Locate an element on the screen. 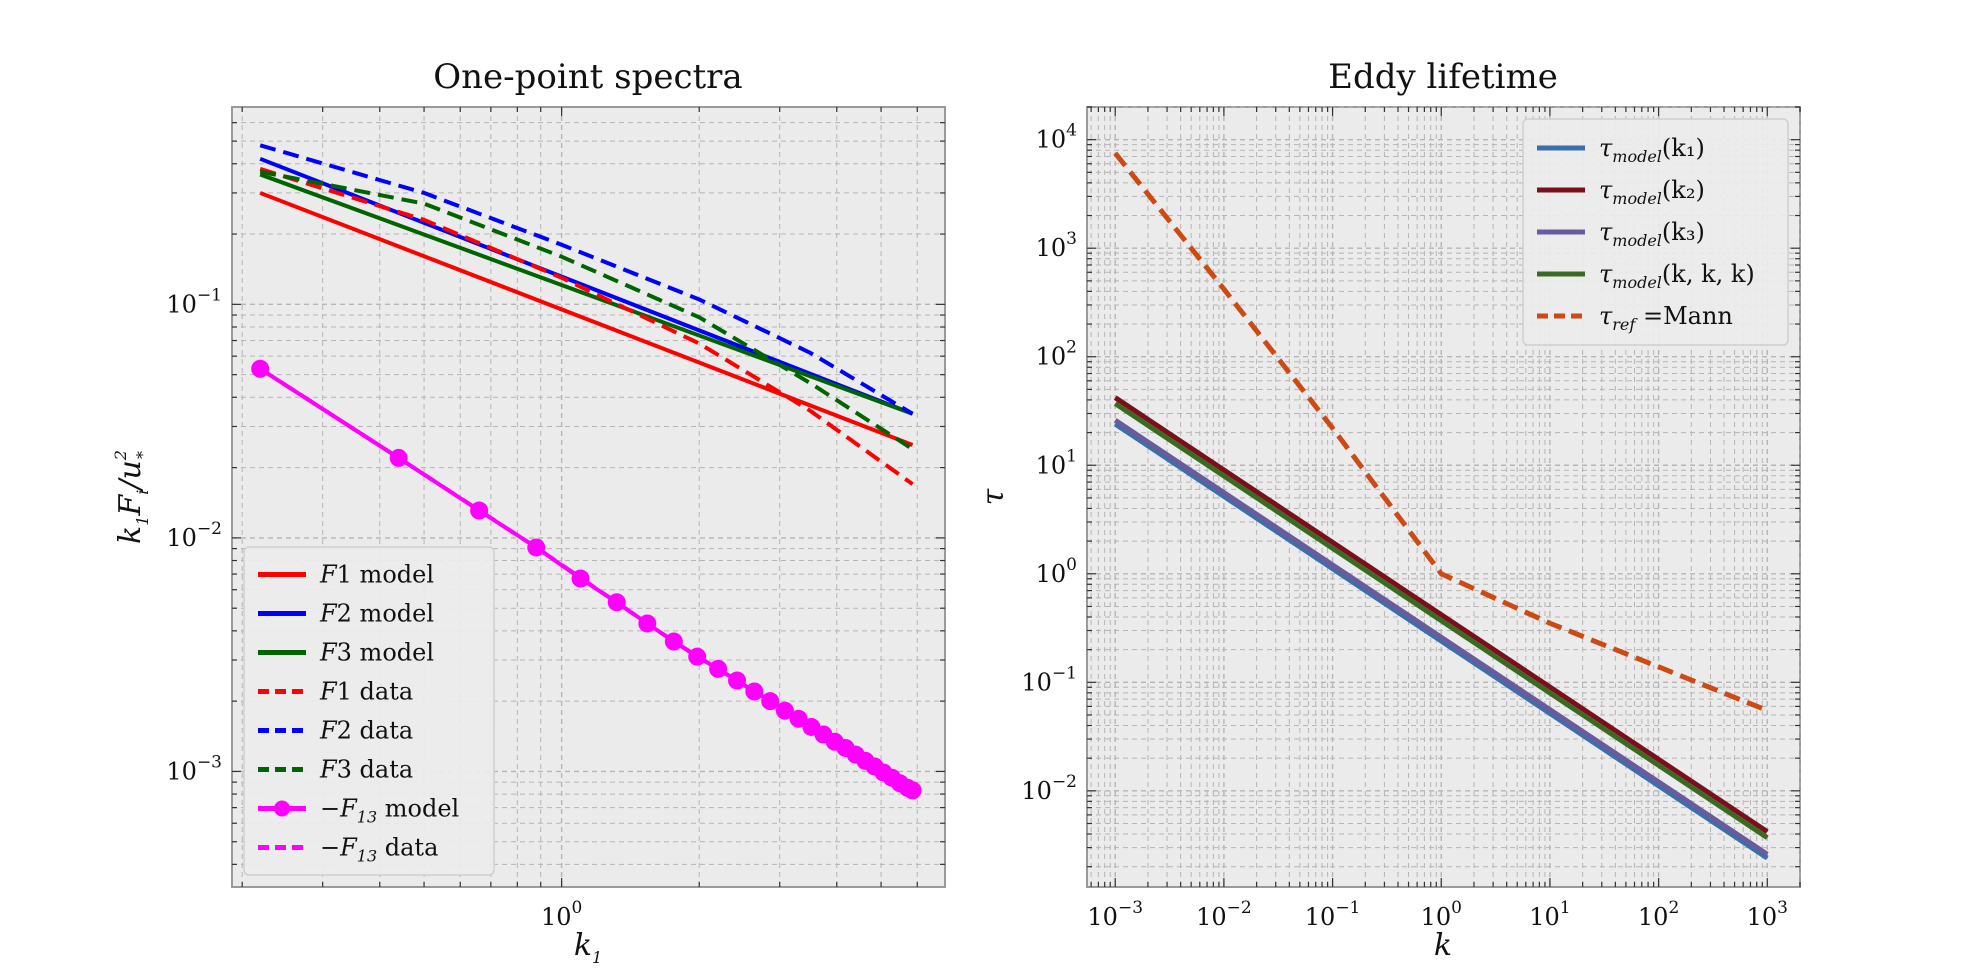 The width and height of the screenshot is (1966, 972). y-tick-label: 10⁻³ is located at coordinates (194, 768).